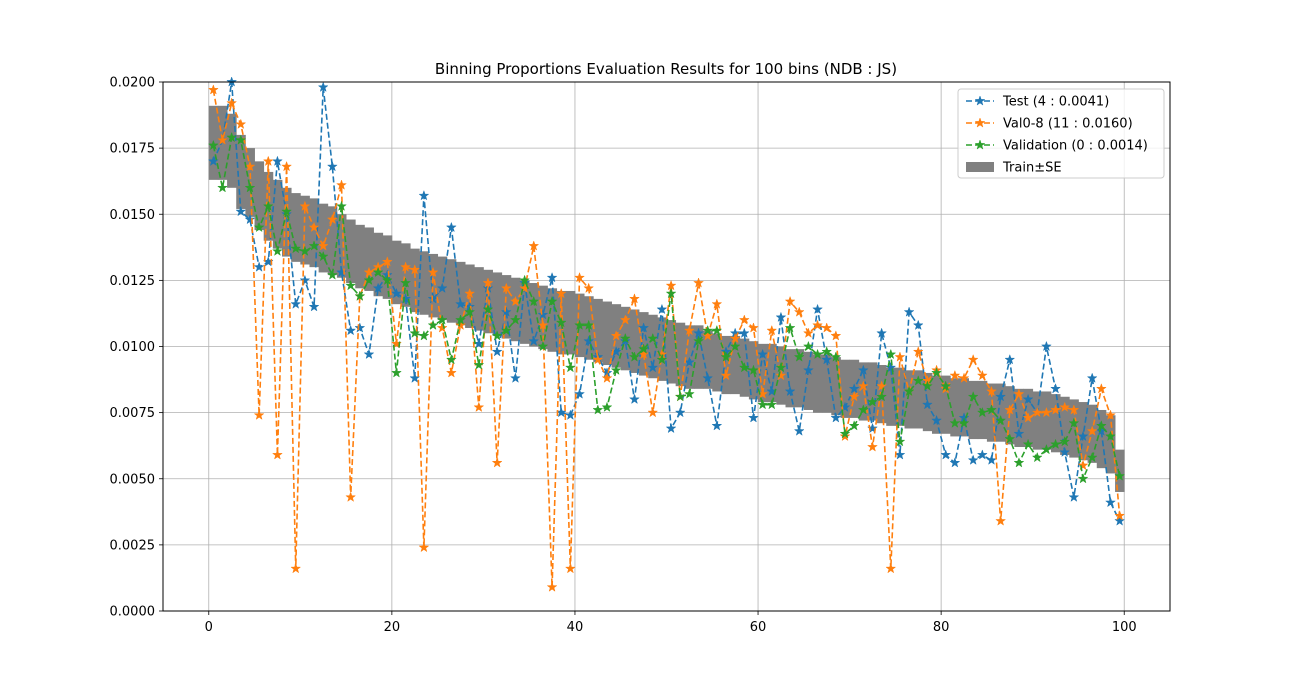 This screenshot has width=1301, height=686. Describe the element at coordinates (133, 545) in the screenshot. I see `y-tick-label: 0.0025` at that location.